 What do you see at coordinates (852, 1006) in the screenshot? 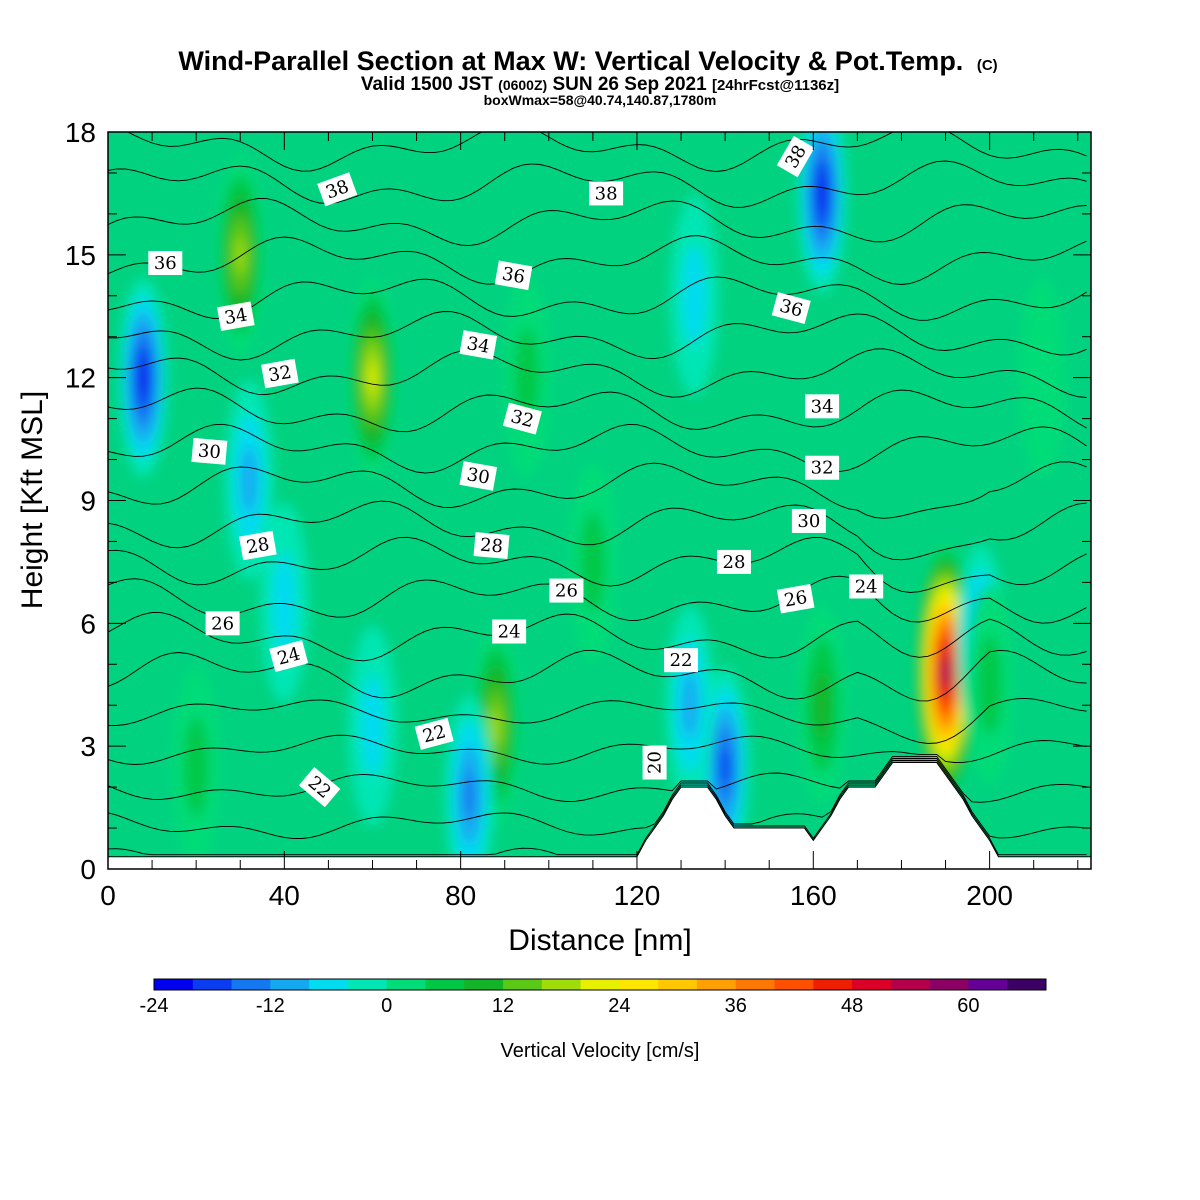
I see `colorbar-tick-48: 48` at bounding box center [852, 1006].